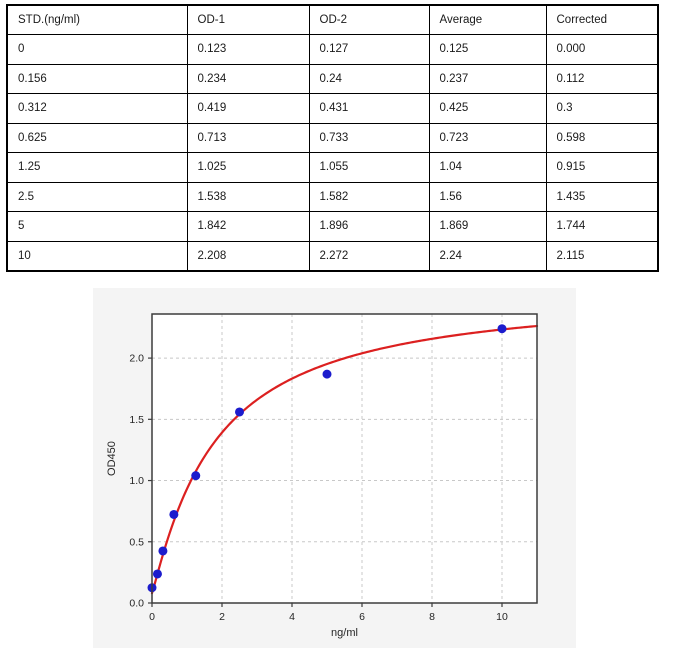 This screenshot has height=648, width=681. Describe the element at coordinates (97, 108) in the screenshot. I see `table-cell: 0.312` at that location.